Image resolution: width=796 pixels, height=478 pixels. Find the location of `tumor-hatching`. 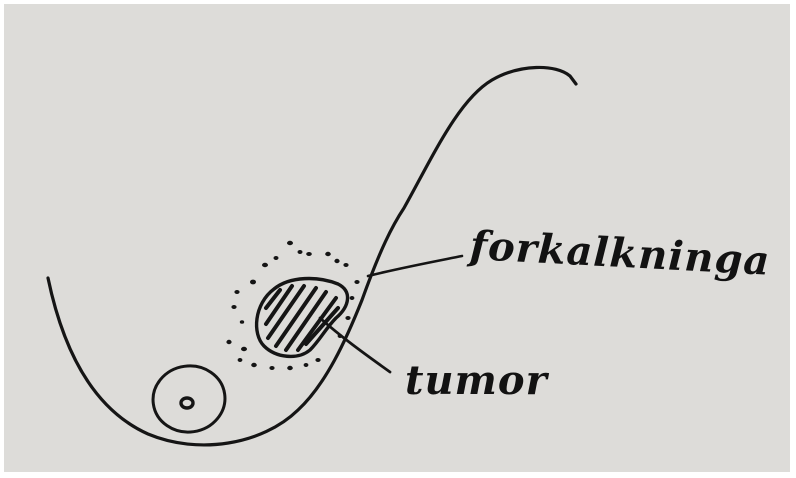

tumor-hatching is located at coordinates (302, 318).